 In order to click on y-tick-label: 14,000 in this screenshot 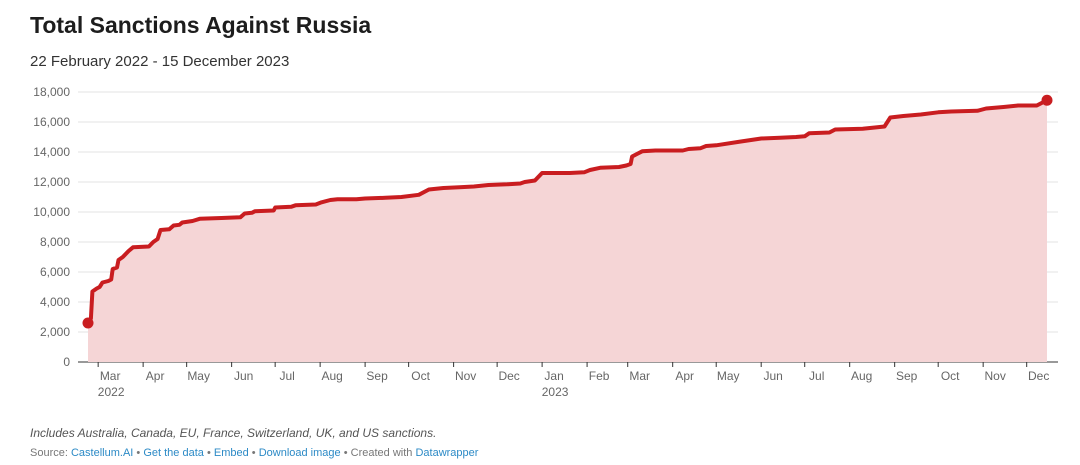, I will do `click(51, 152)`.